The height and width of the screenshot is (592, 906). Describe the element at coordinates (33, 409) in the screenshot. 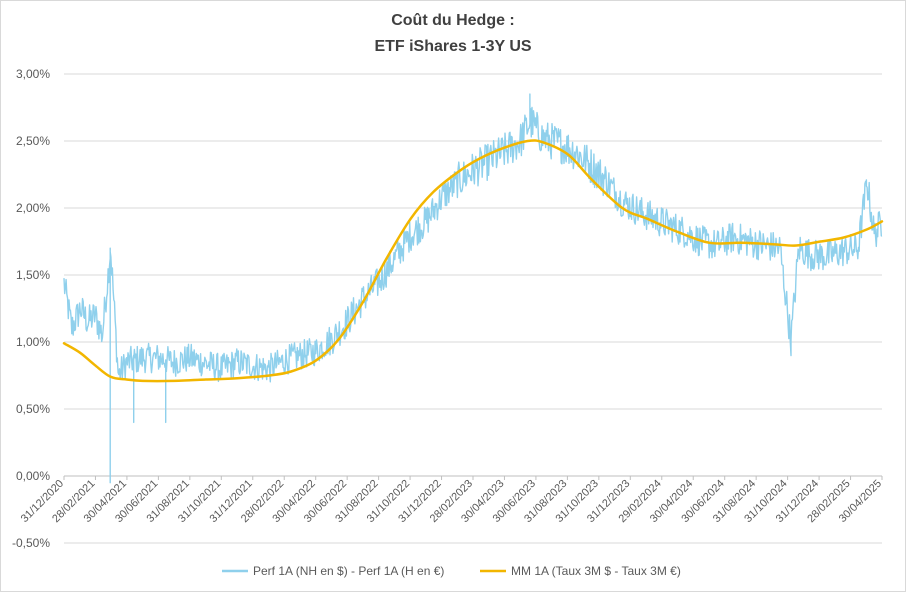

I see `y-tick-label: 0,50%` at that location.